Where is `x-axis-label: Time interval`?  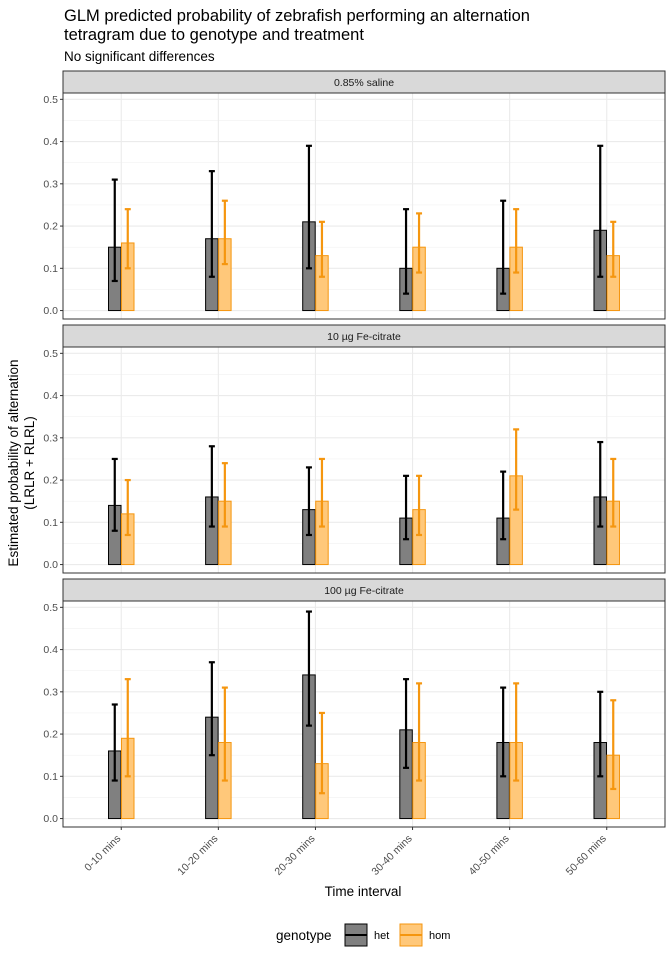 x-axis-label: Time interval is located at coordinates (363, 891).